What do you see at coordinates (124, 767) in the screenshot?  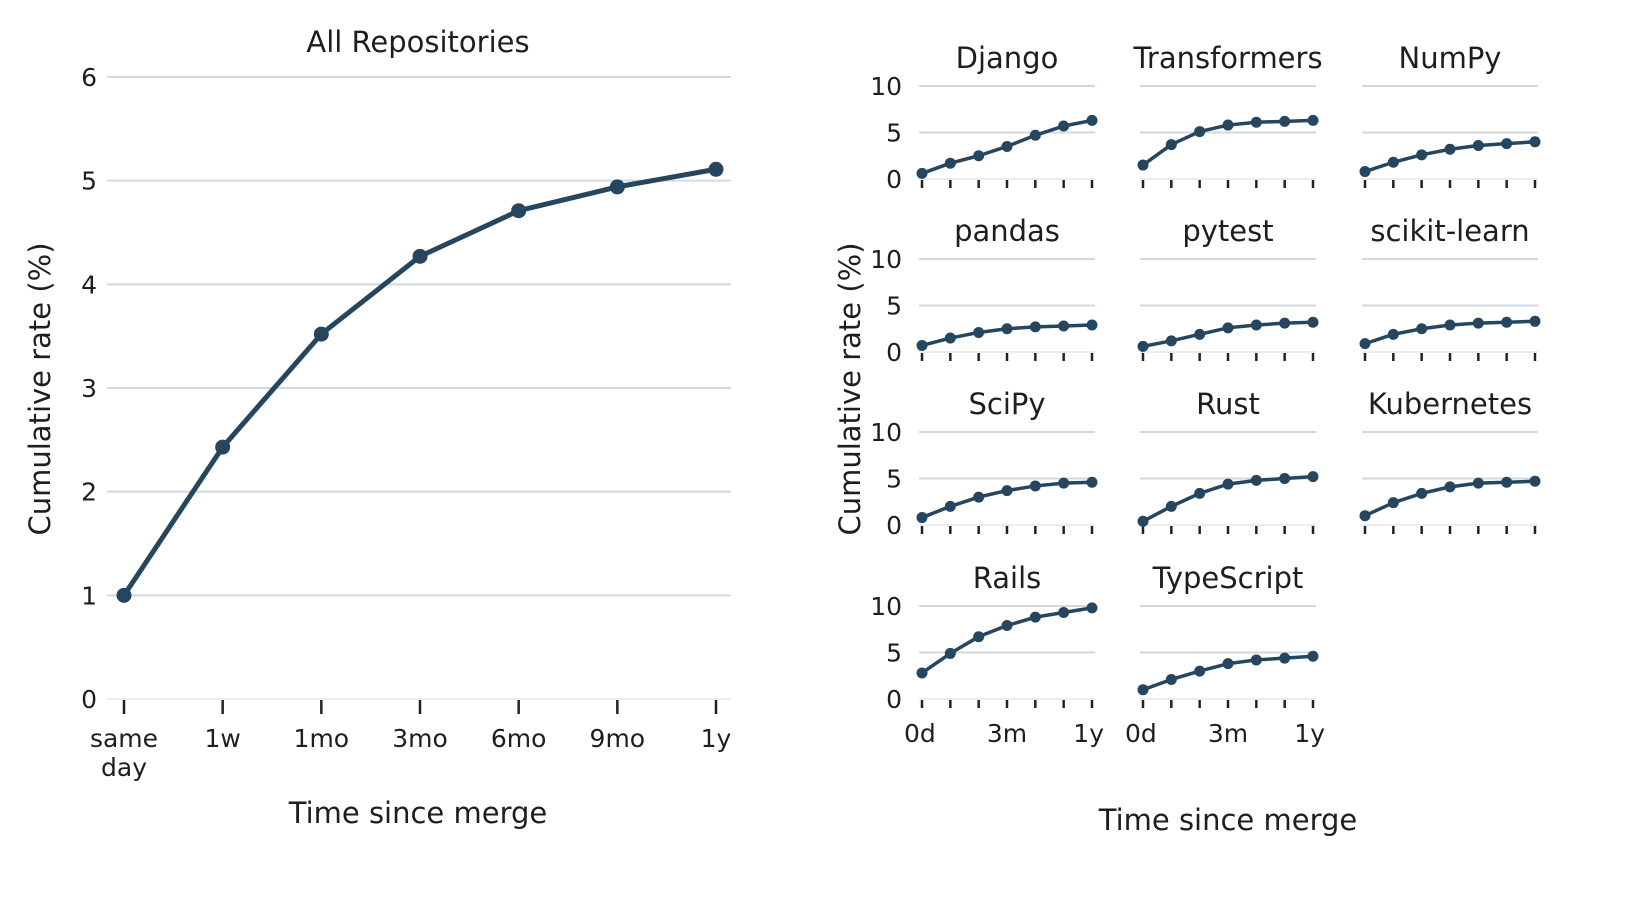 I see `x-tick-label: day` at bounding box center [124, 767].